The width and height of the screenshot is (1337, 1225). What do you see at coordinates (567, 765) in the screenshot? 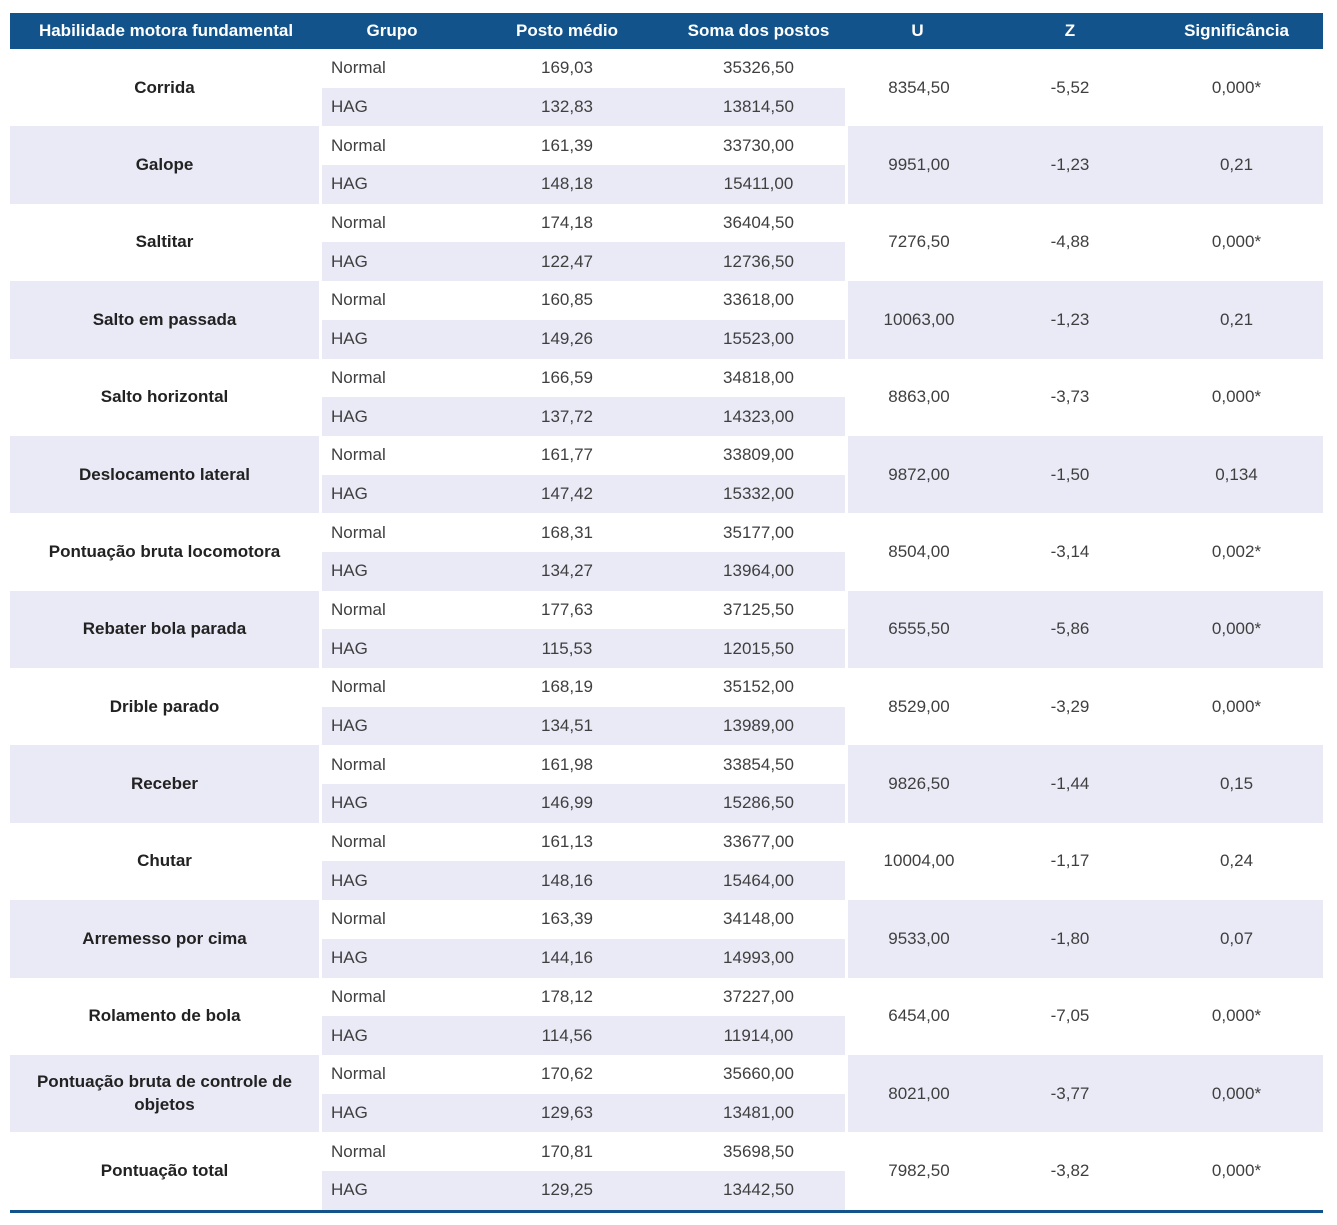
I see `posto-medio-cell: 161,98` at bounding box center [567, 765].